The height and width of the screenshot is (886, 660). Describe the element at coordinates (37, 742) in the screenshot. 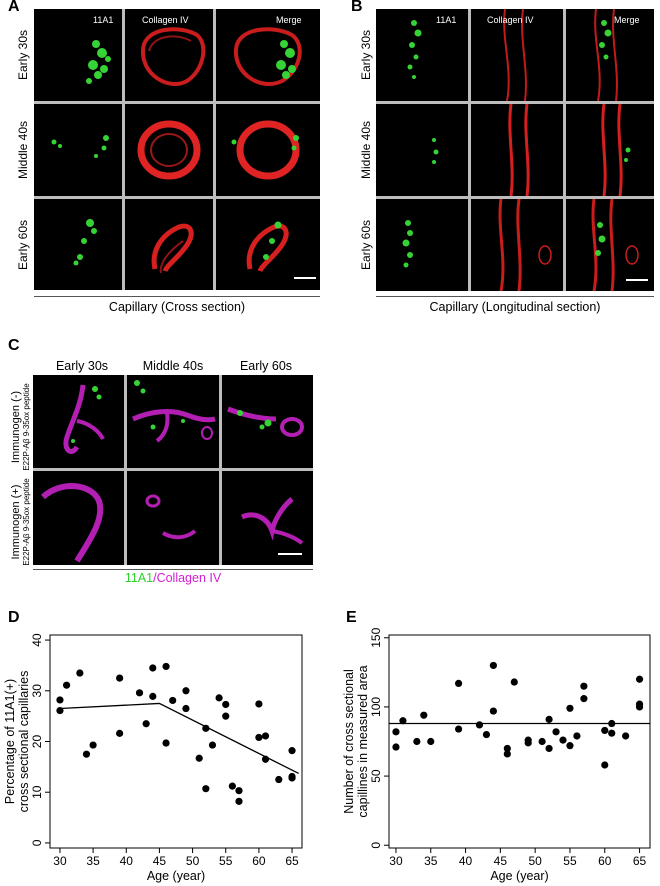

I see `chart-d-ytick-label-2: 20` at that location.